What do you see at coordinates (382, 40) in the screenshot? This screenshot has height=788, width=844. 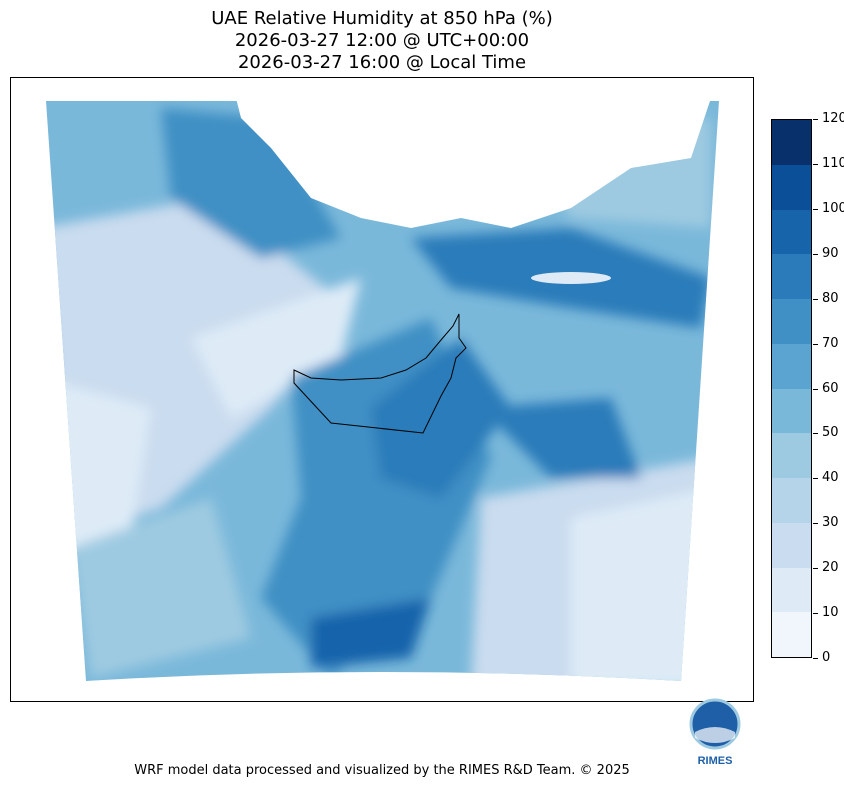 I see `title-line-2: 2026-03-27 12:00 @ UTC+00:00` at bounding box center [382, 40].